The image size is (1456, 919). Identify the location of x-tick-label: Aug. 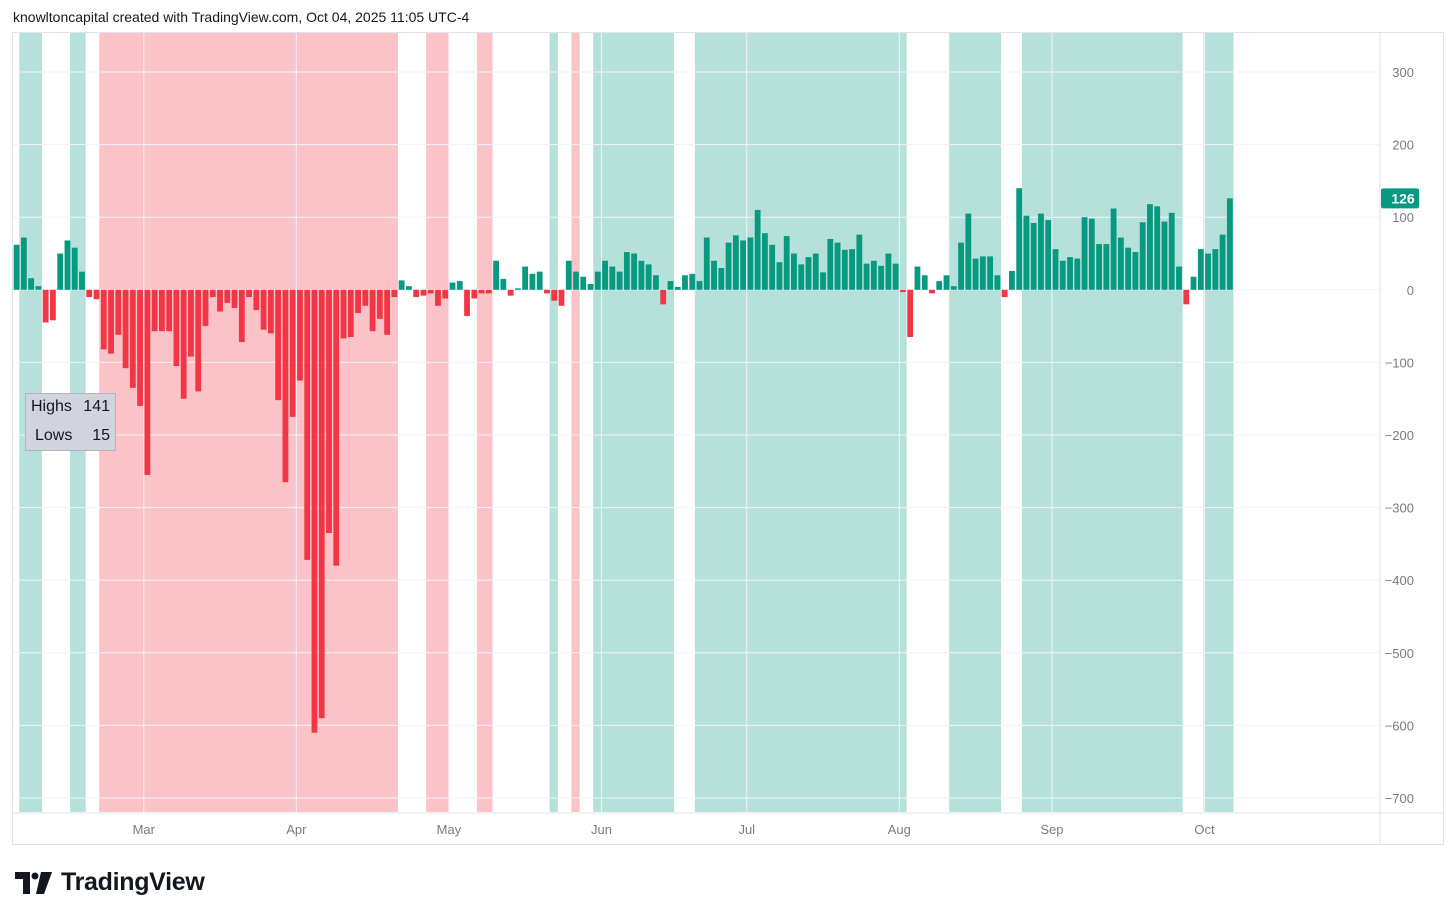
(899, 829).